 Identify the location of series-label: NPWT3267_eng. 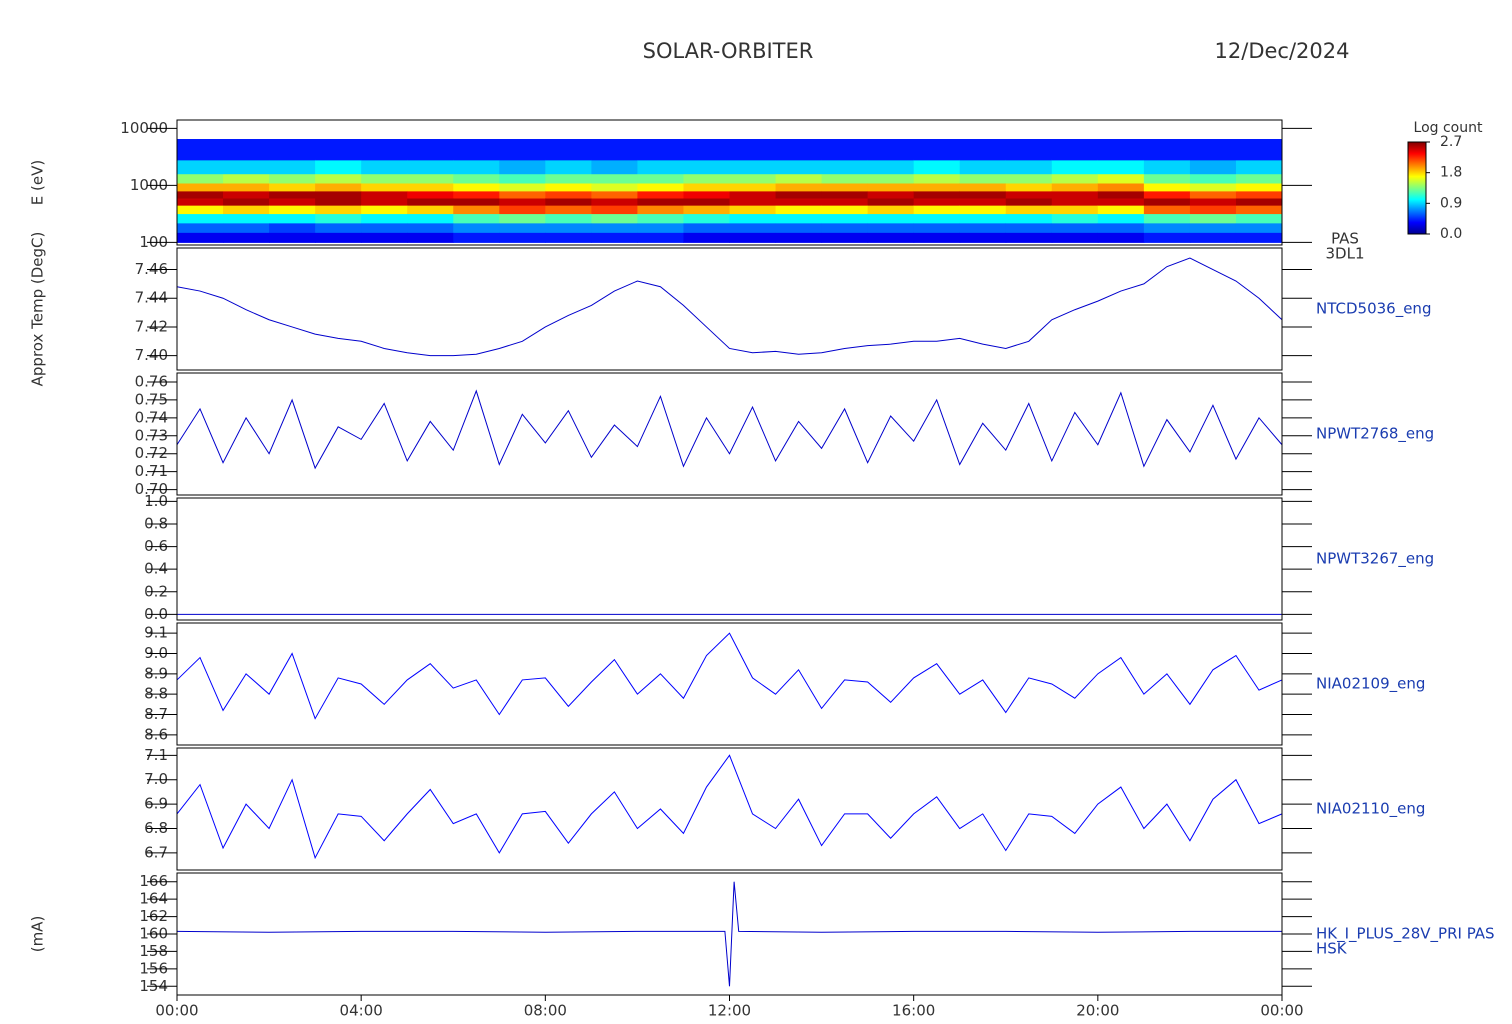
(1375, 559).